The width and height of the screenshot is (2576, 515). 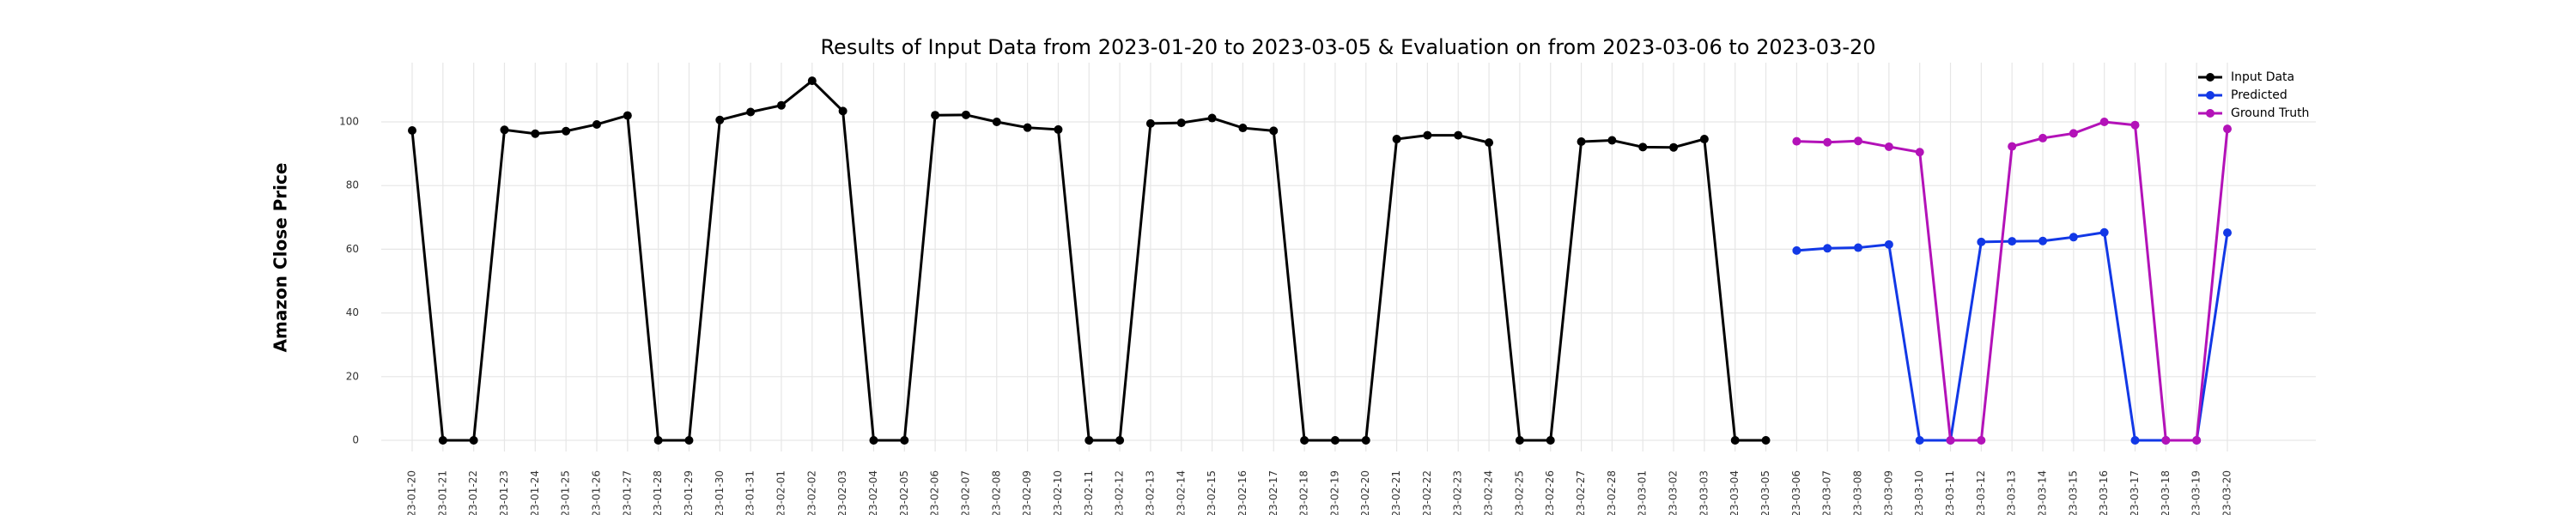 I want to click on x-tick-label: 2023-02-24, so click(x=1489, y=492).